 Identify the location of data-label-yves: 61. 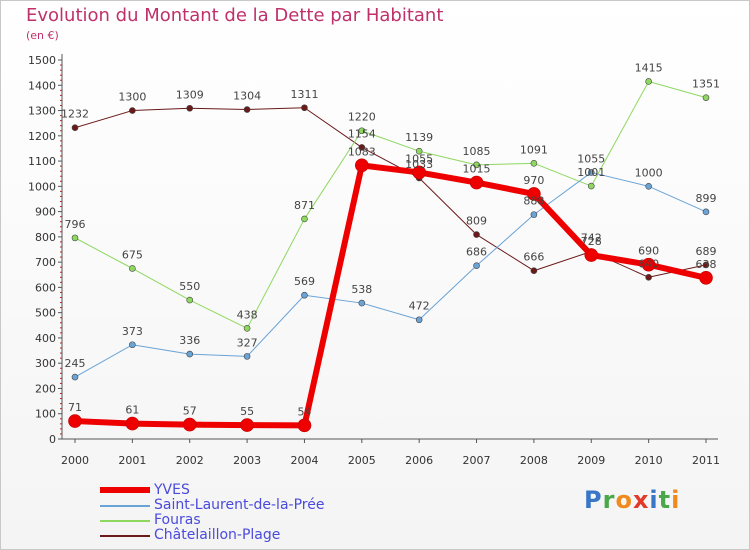
(132, 410).